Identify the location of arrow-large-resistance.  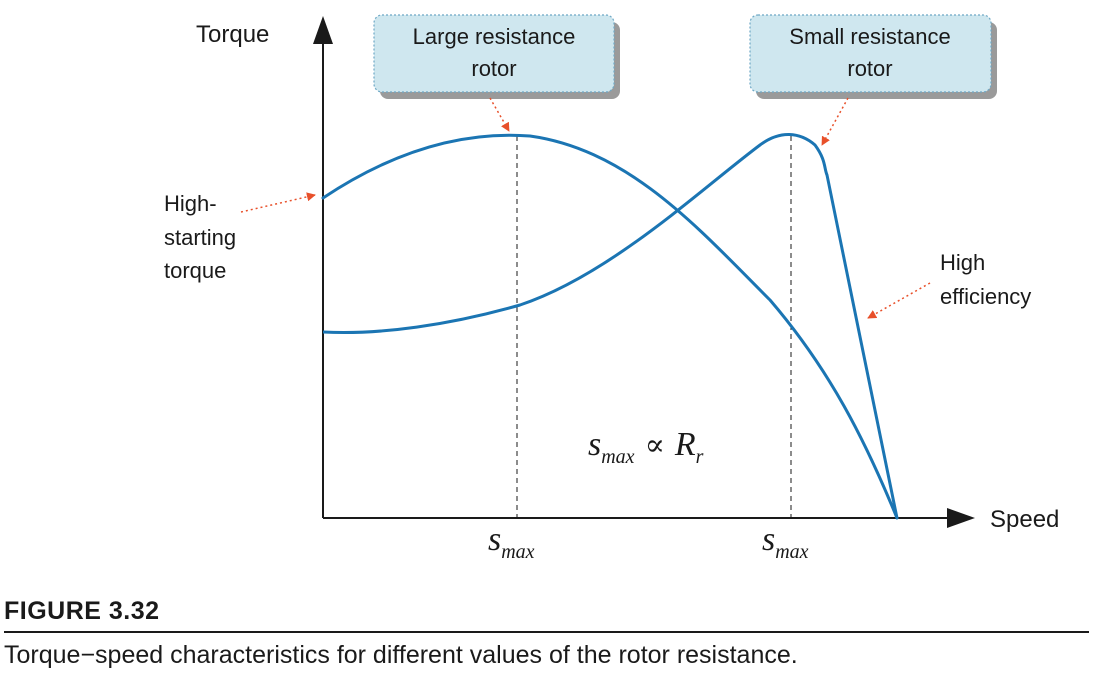
(499, 114).